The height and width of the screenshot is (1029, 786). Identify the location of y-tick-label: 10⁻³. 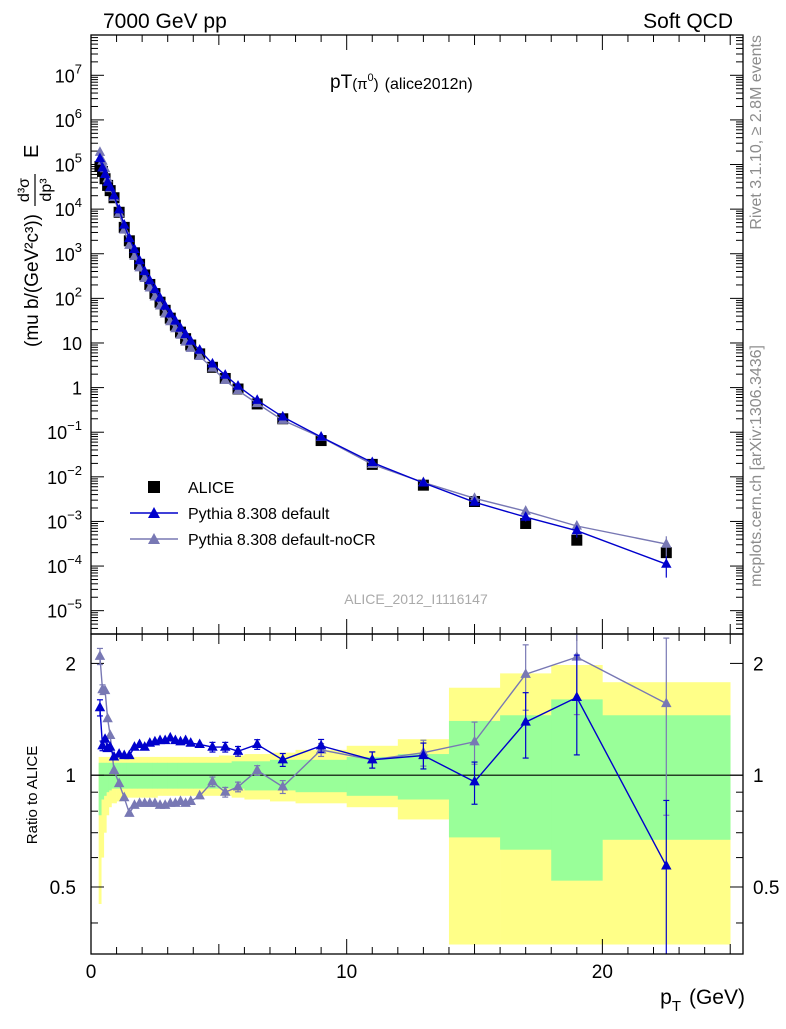
(64, 519).